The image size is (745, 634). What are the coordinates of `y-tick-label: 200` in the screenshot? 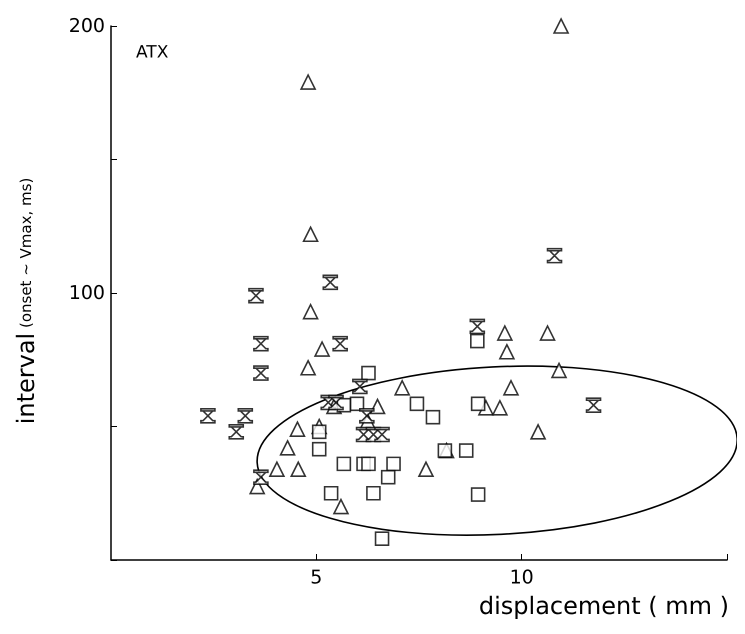 It's located at (86, 26).